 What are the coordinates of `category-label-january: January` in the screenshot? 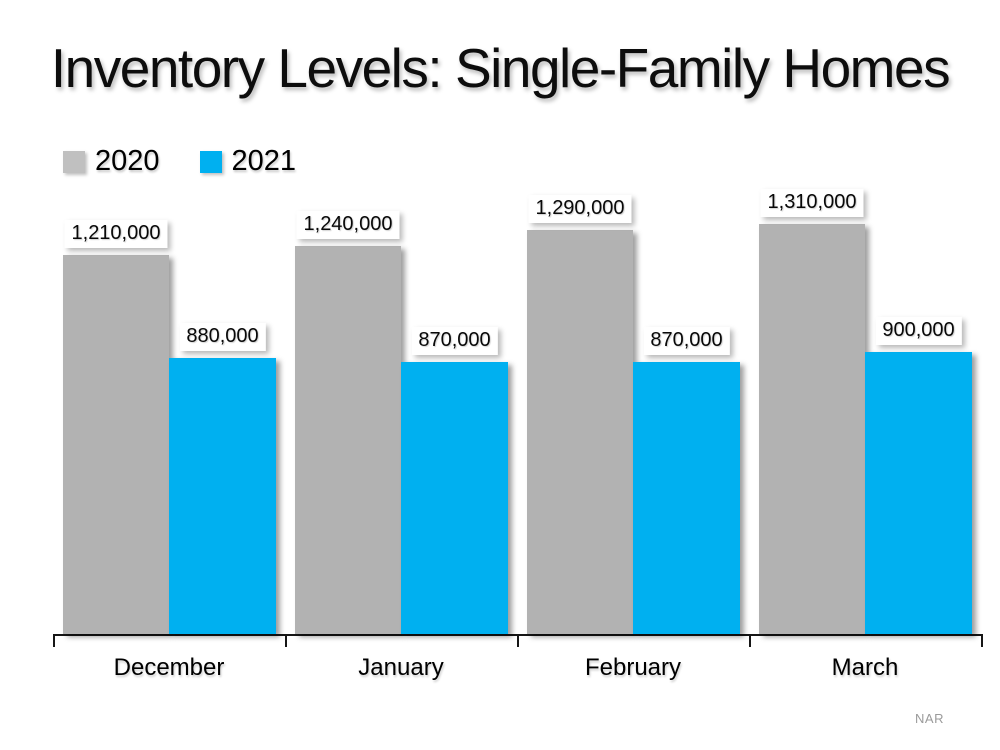 It's located at (401, 667).